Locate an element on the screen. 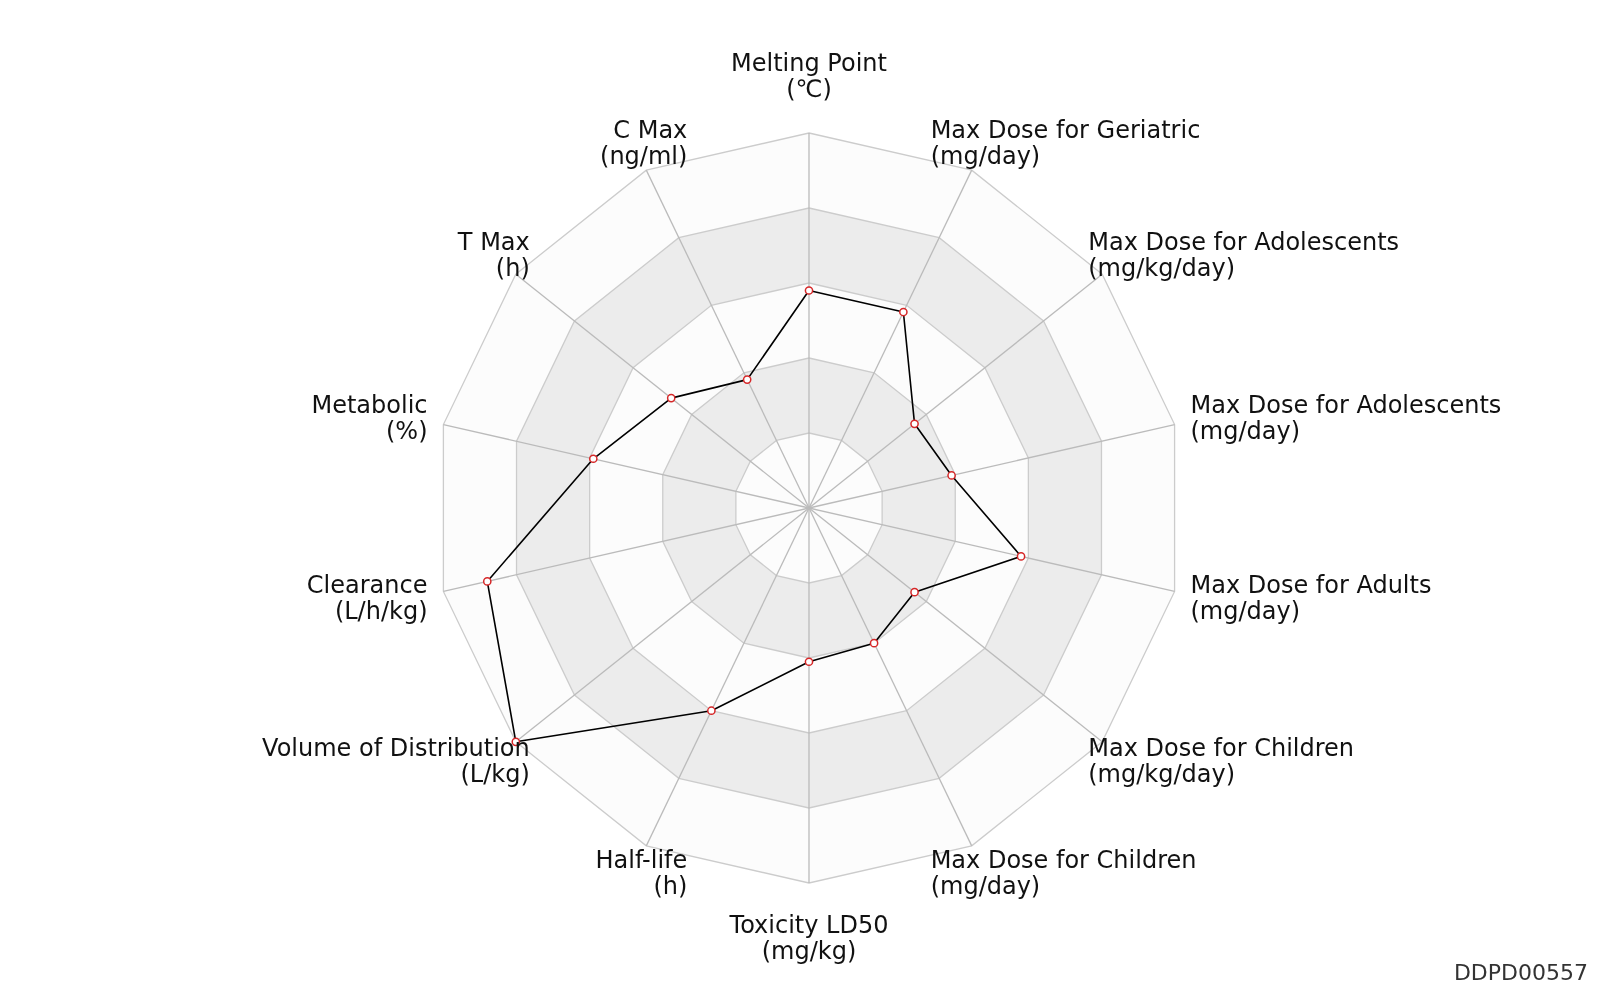  spoke-label: T Max (h) is located at coordinates (493, 255).